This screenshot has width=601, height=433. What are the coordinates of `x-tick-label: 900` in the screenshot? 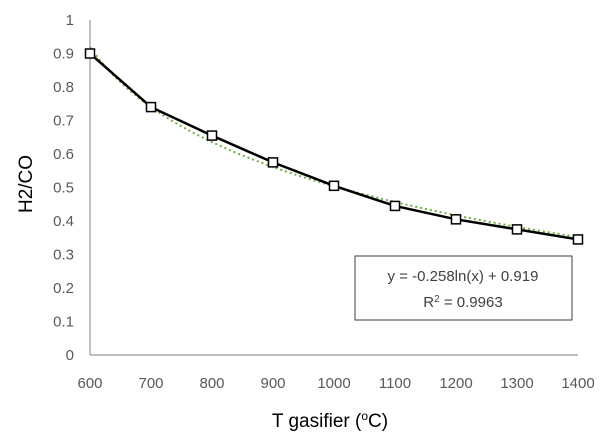 It's located at (272, 383).